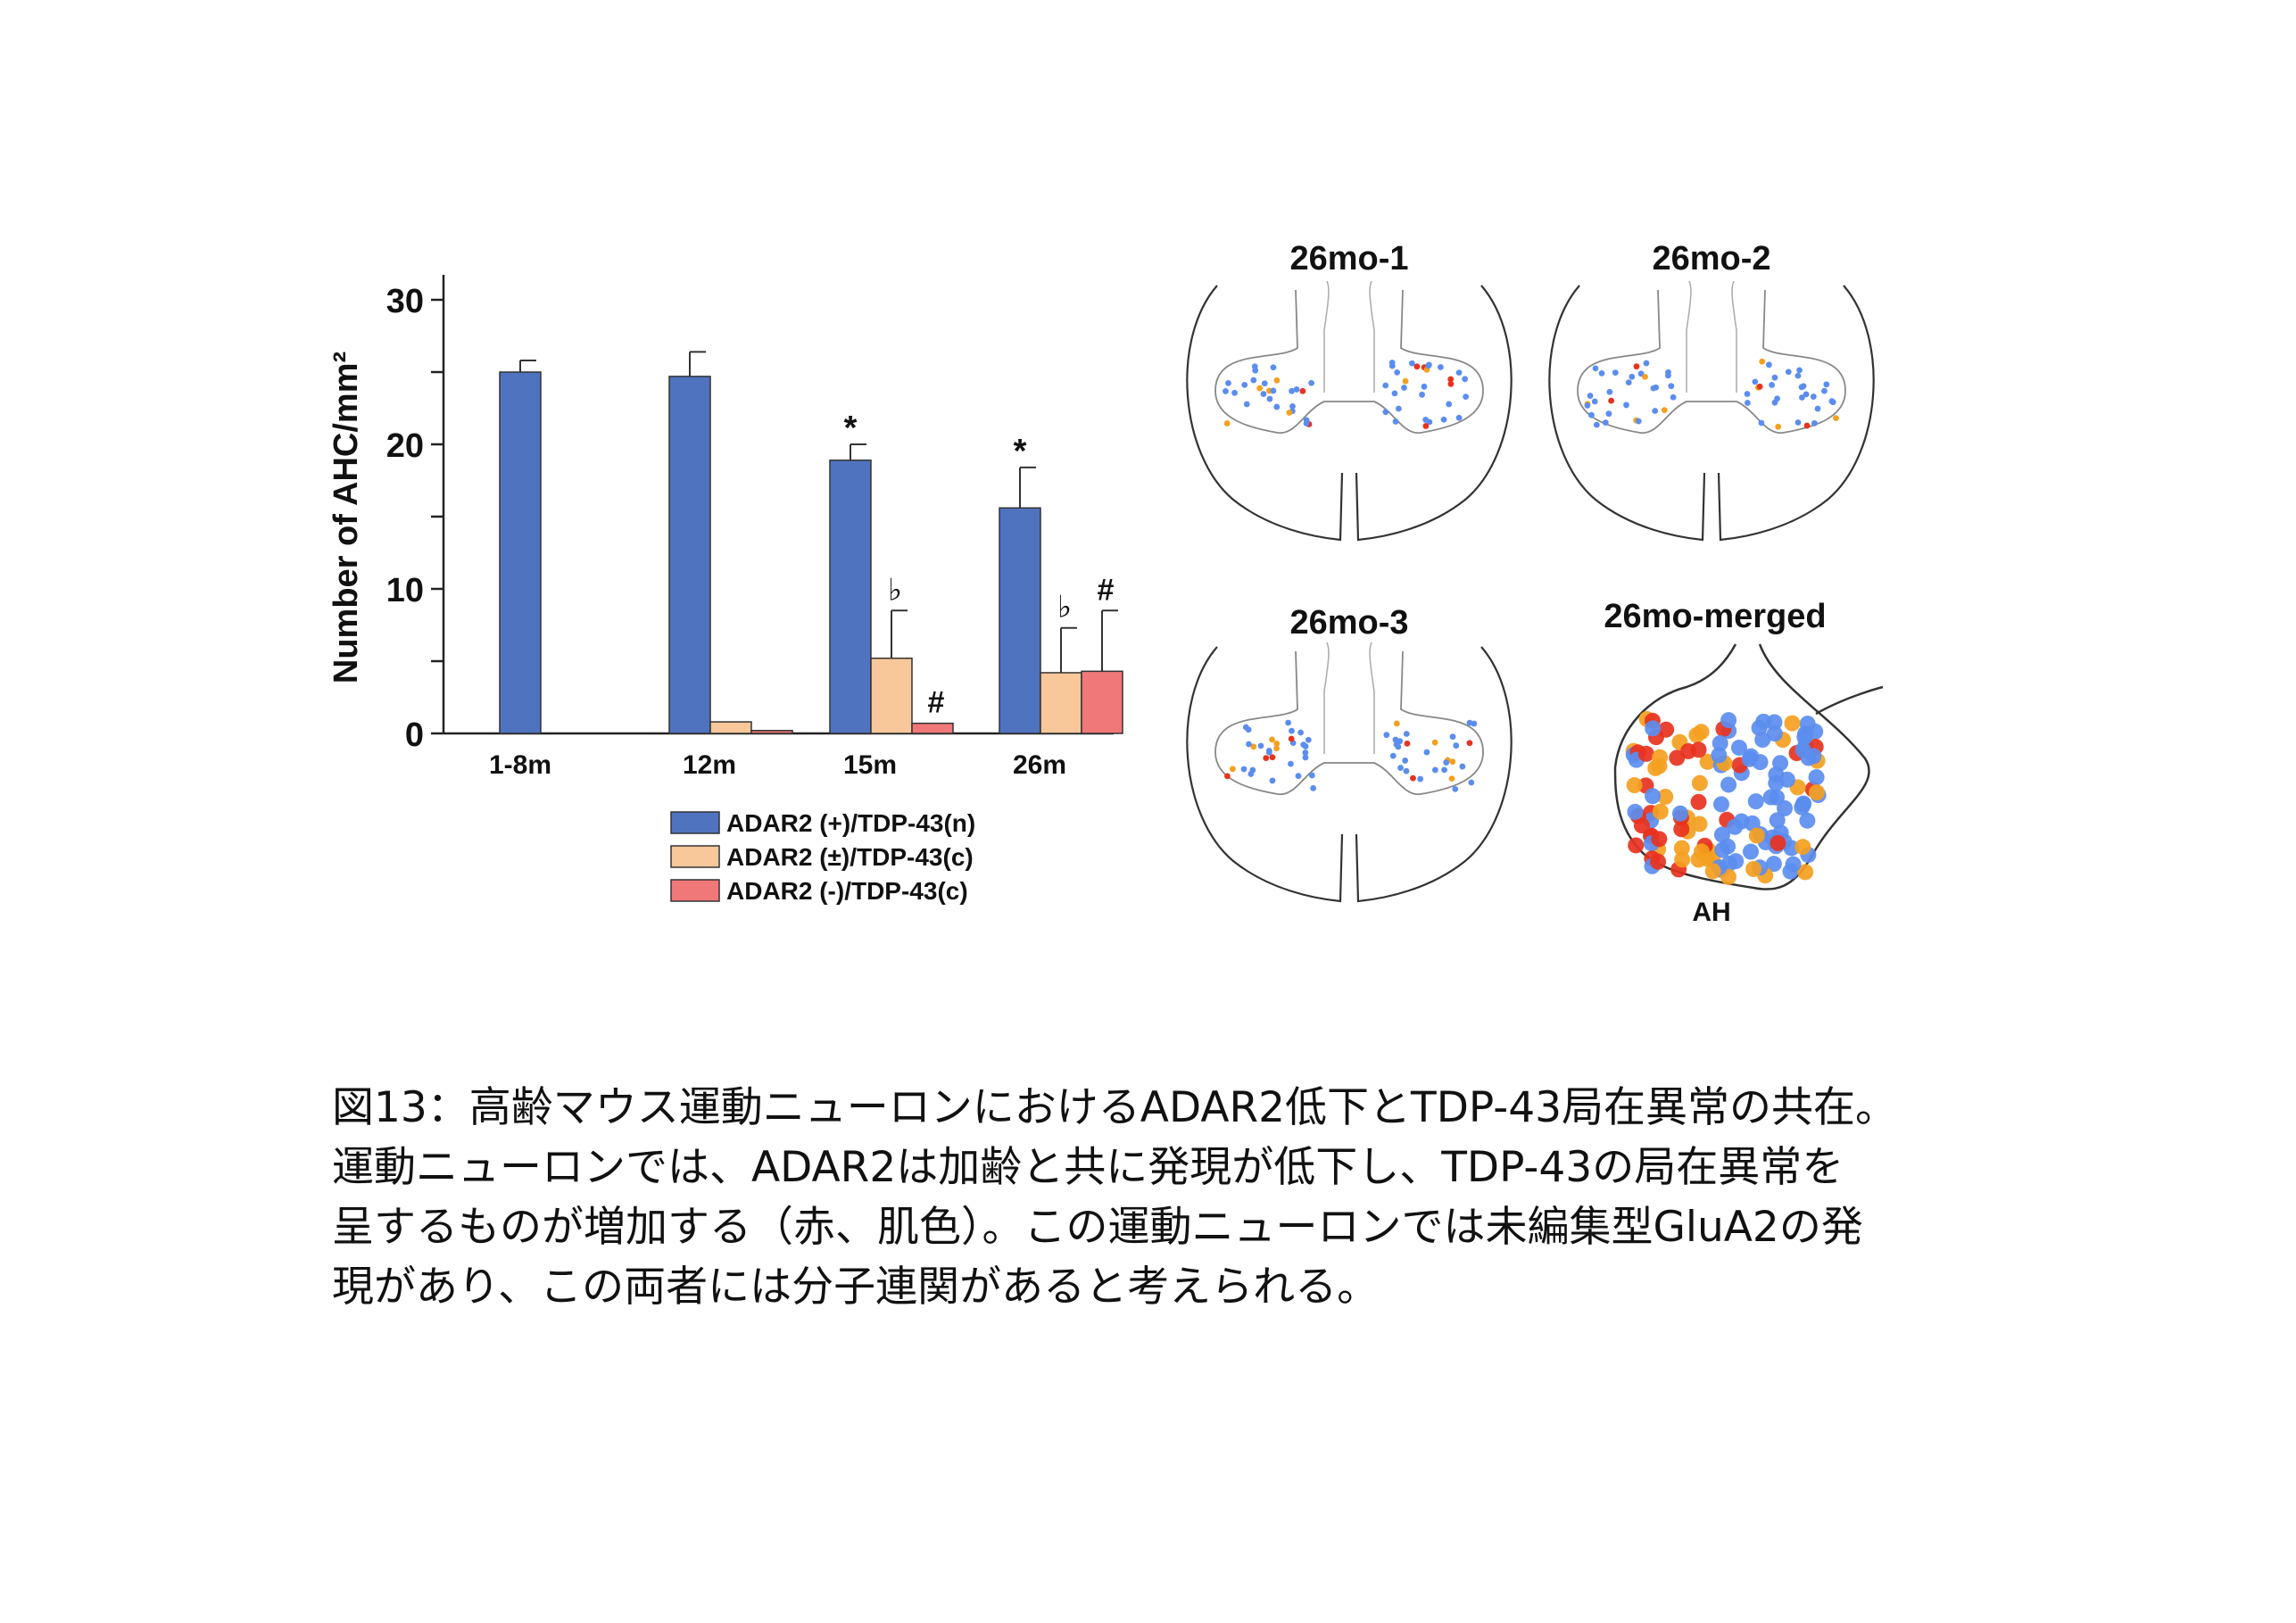 The image size is (2296, 1623). Describe the element at coordinates (1711, 912) in the screenshot. I see `ah-label: AH` at that location.